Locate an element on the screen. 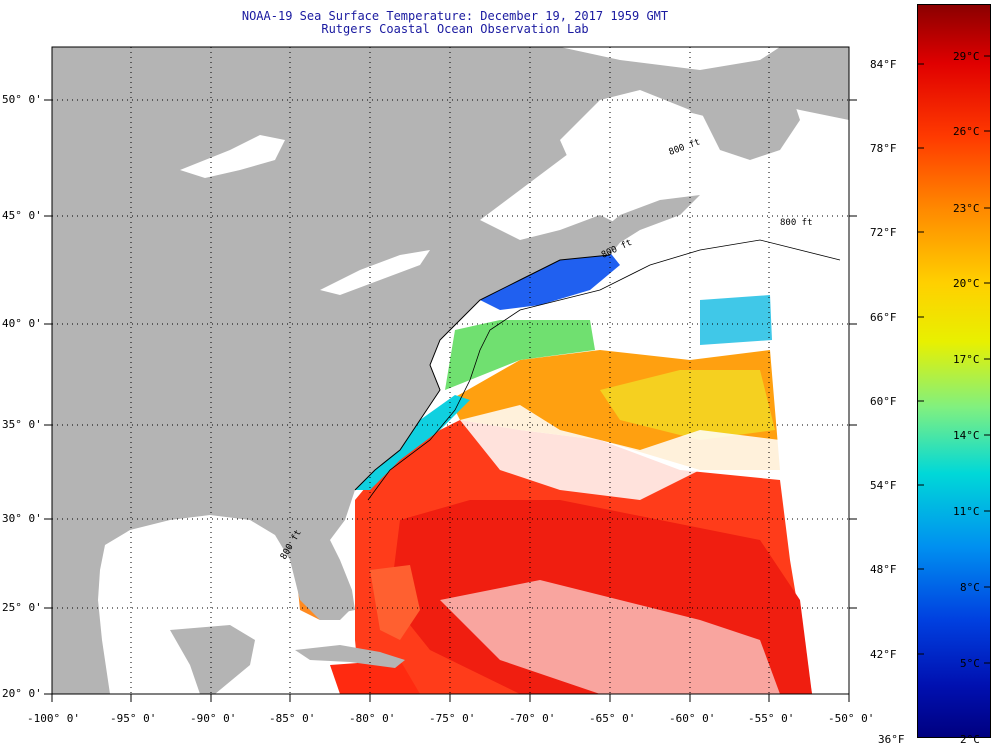  lat-label: 45° 0' is located at coordinates (22, 215).